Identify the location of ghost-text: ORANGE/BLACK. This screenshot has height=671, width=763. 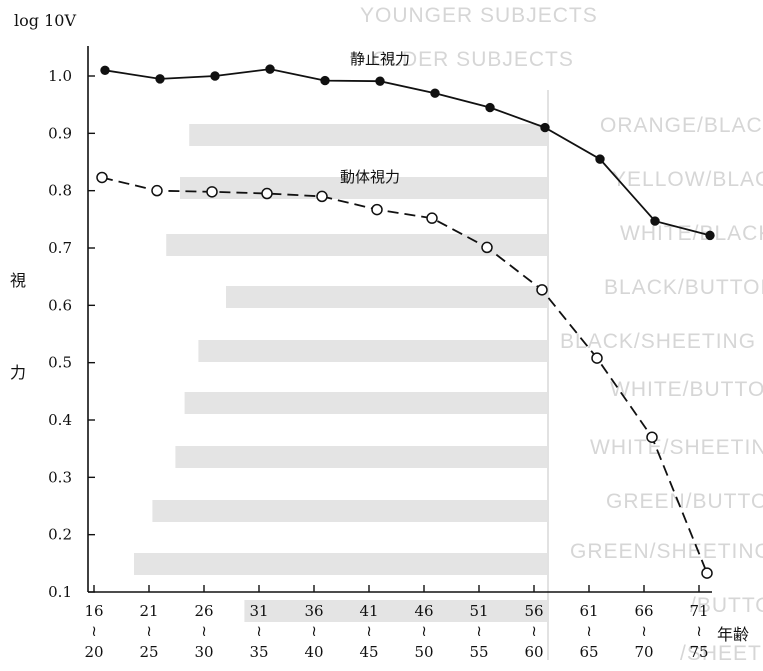
(681, 125).